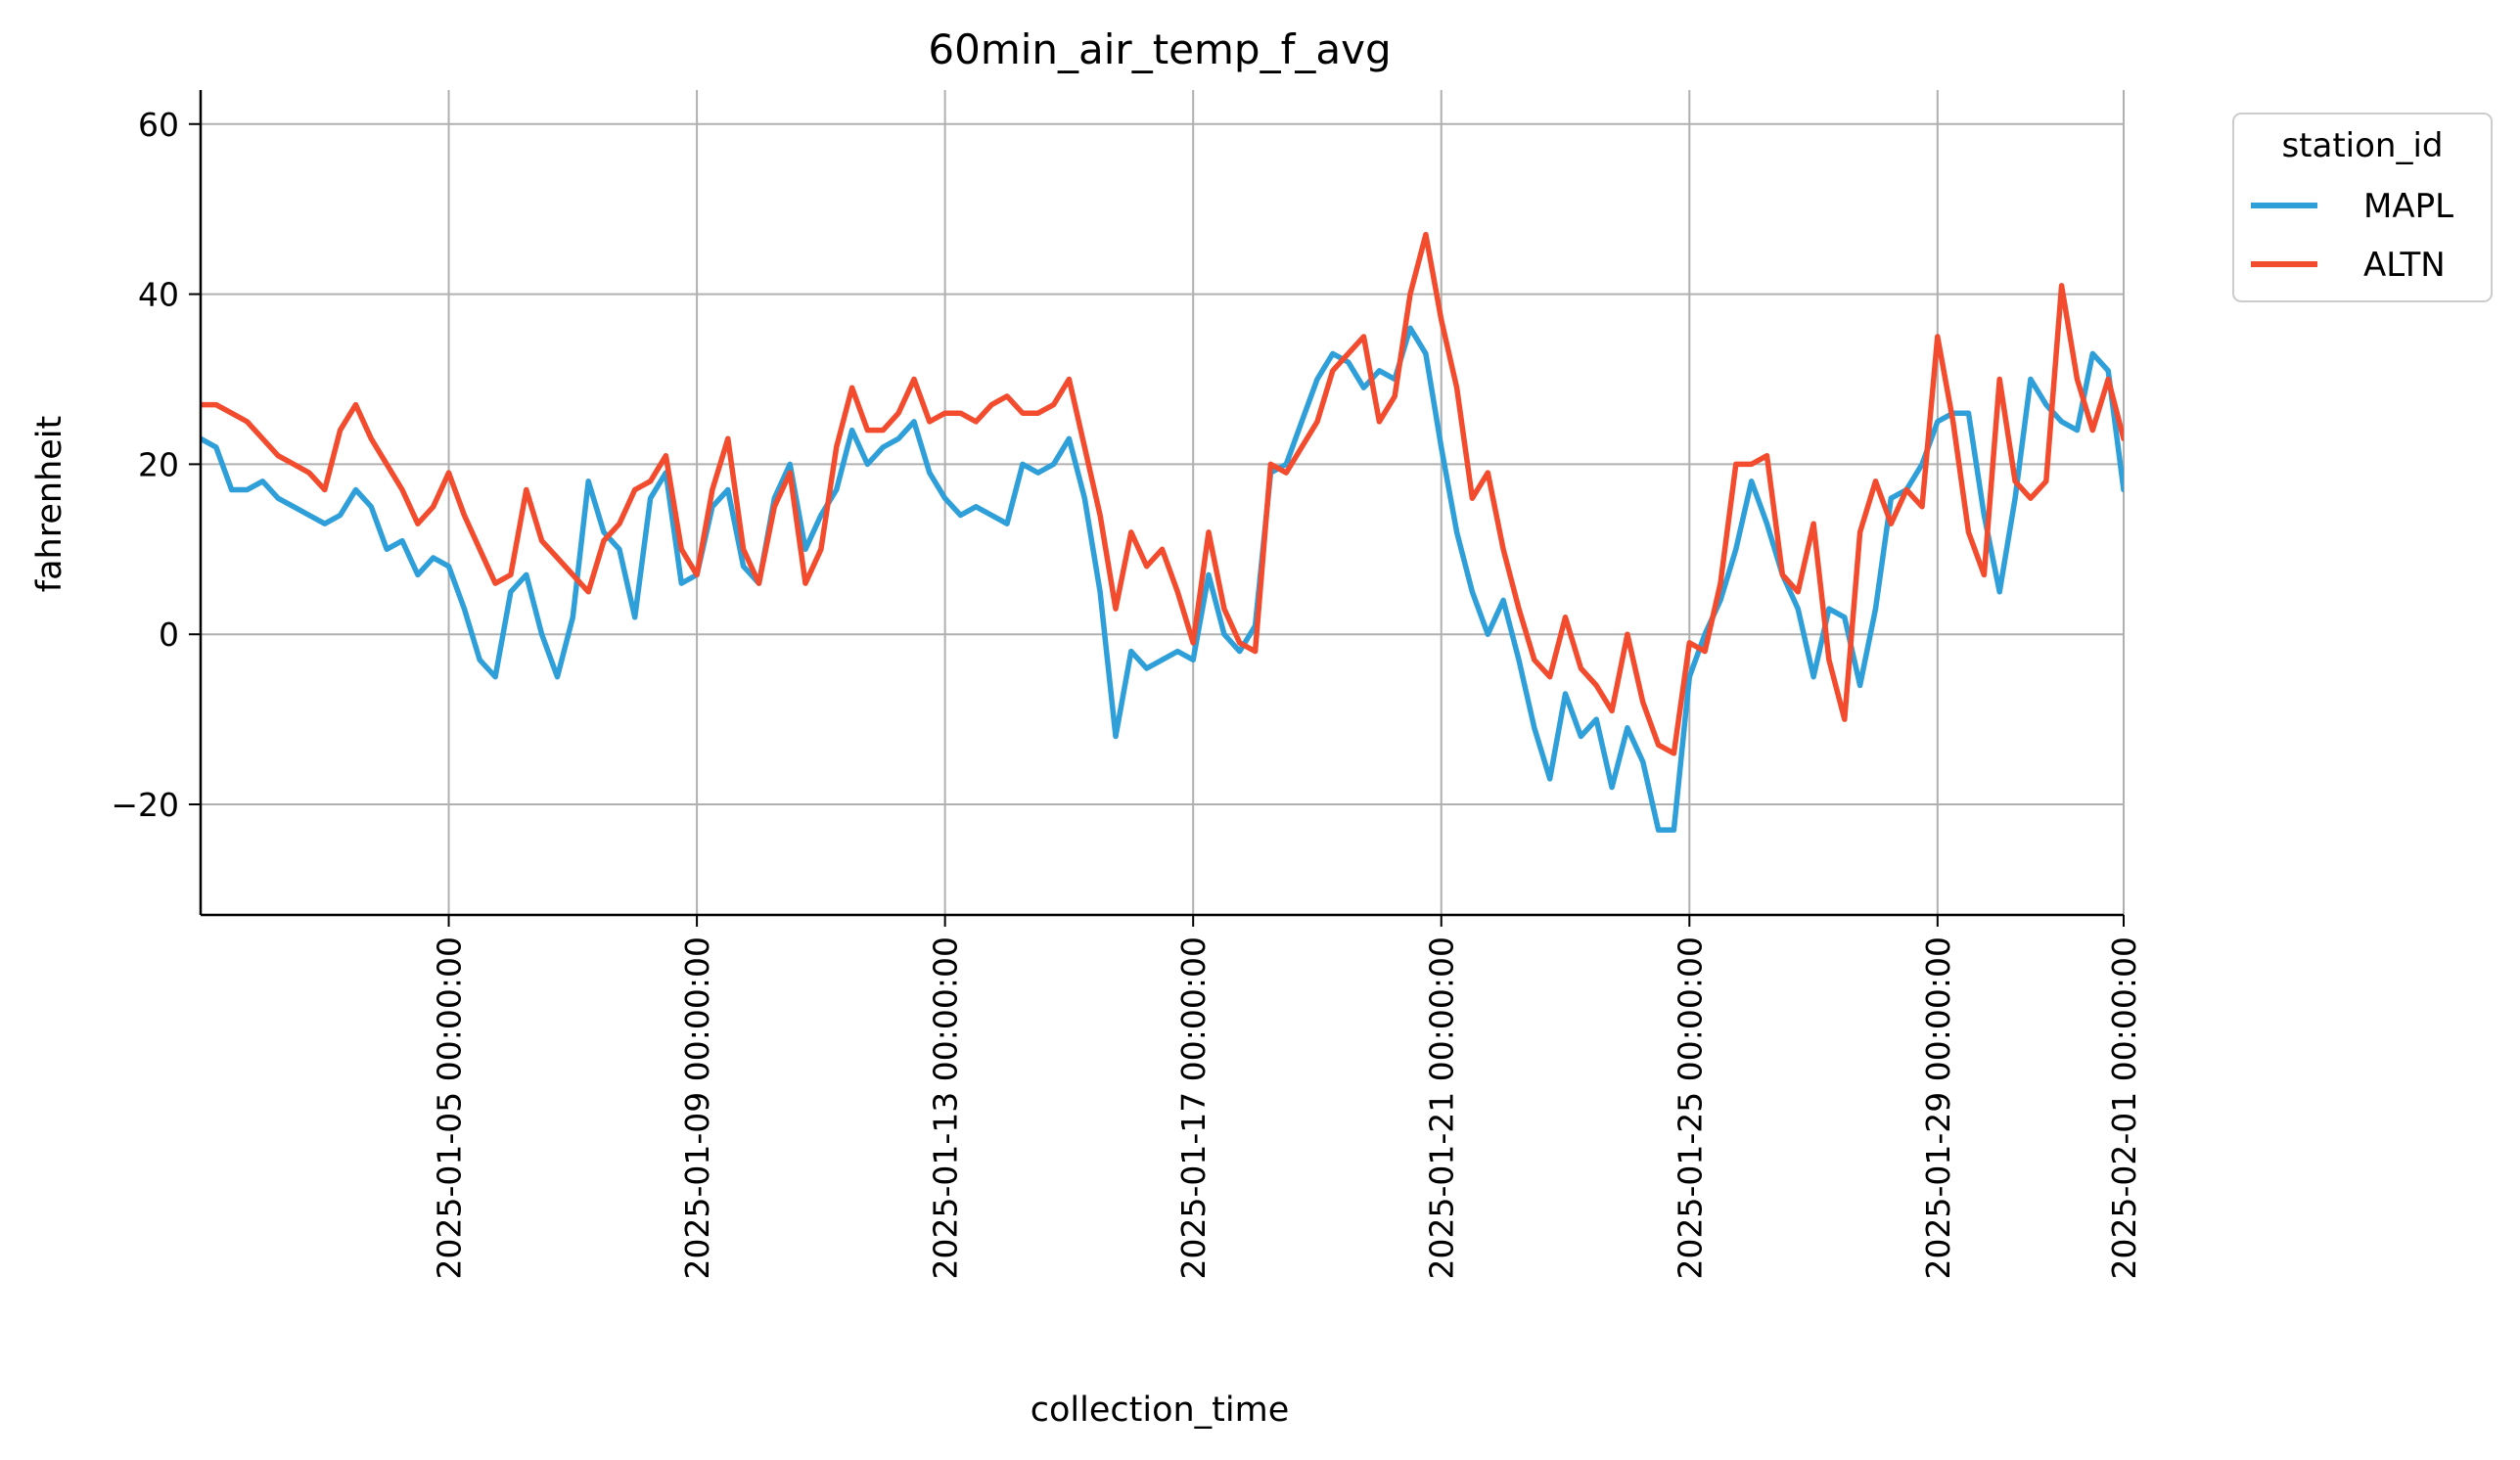 Image resolution: width=2520 pixels, height=1460 pixels. I want to click on x-tick-label: 2025-01-29 00:00:00, so click(1938, 1107).